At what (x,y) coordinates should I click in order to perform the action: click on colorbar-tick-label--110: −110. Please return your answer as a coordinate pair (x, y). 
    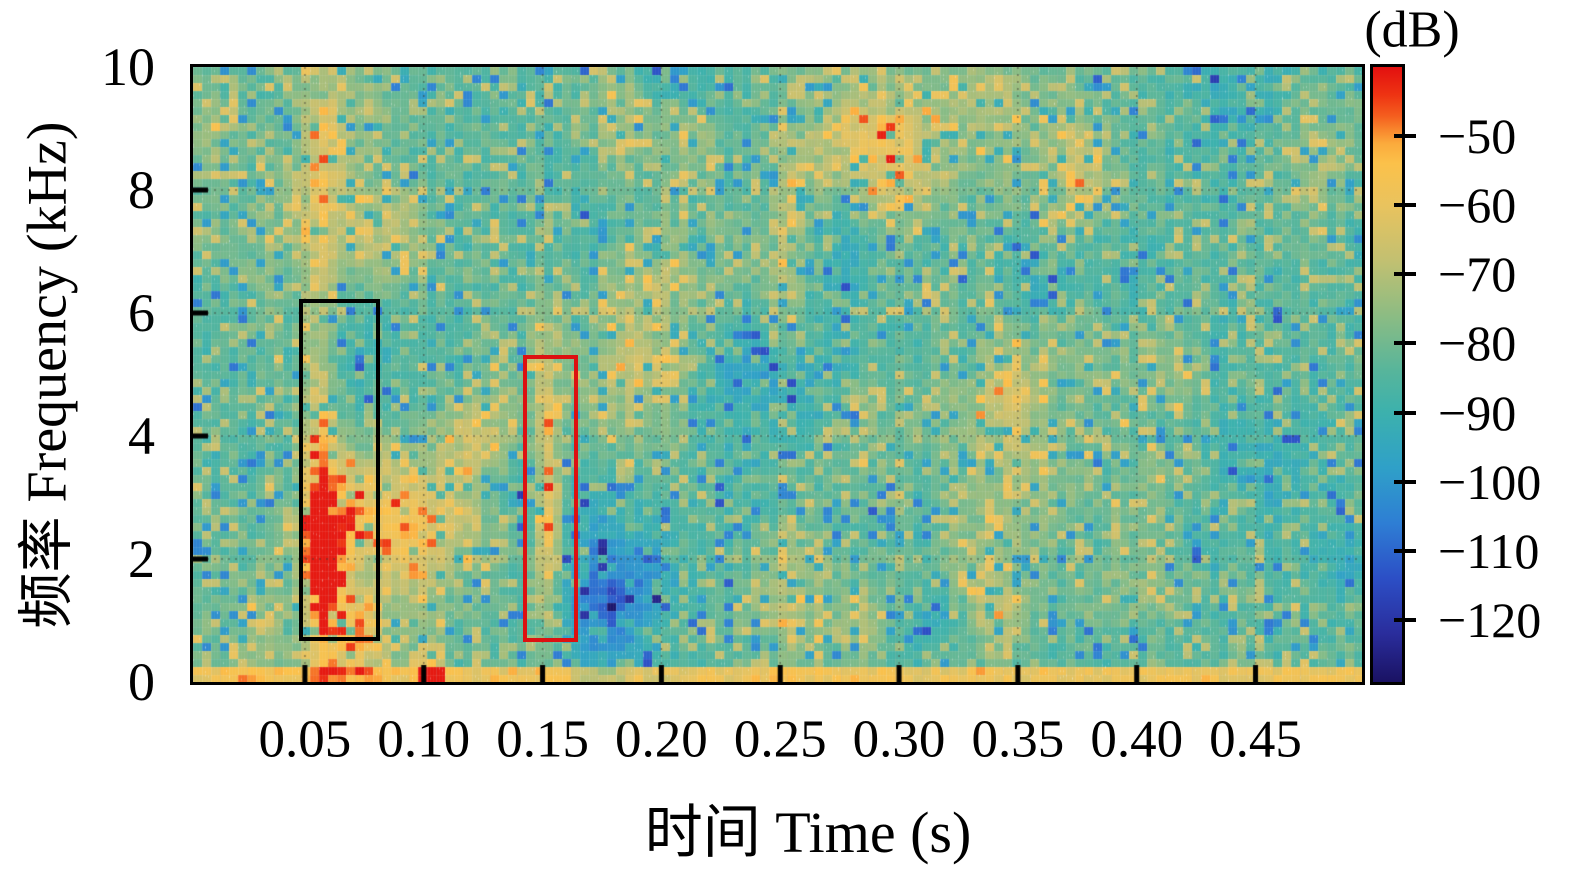
    Looking at the image, I should click on (1489, 550).